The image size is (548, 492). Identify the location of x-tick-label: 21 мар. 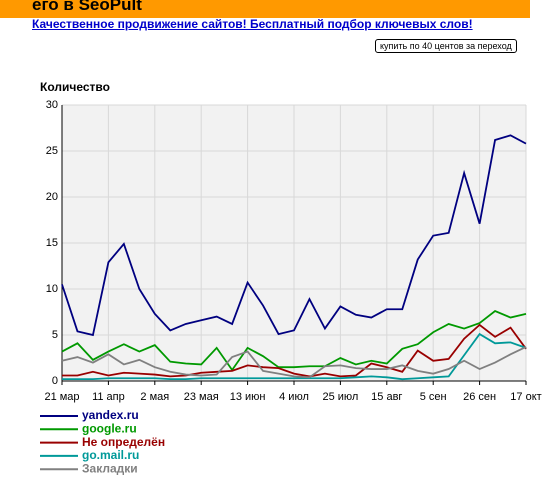
(61, 397).